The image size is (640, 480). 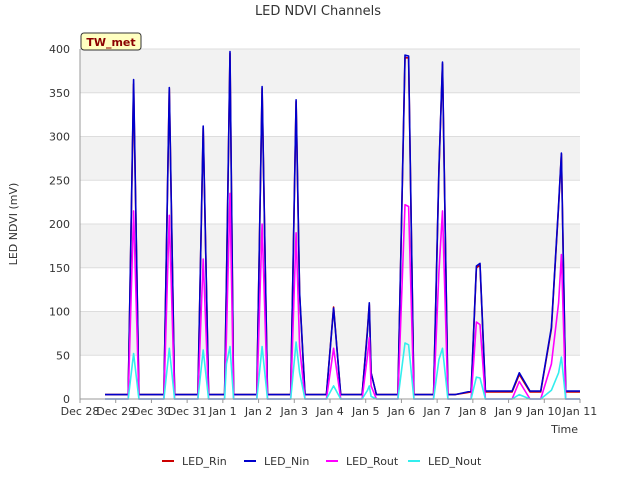 What do you see at coordinates (455, 461) in the screenshot?
I see `legend-label: LED_Nout` at bounding box center [455, 461].